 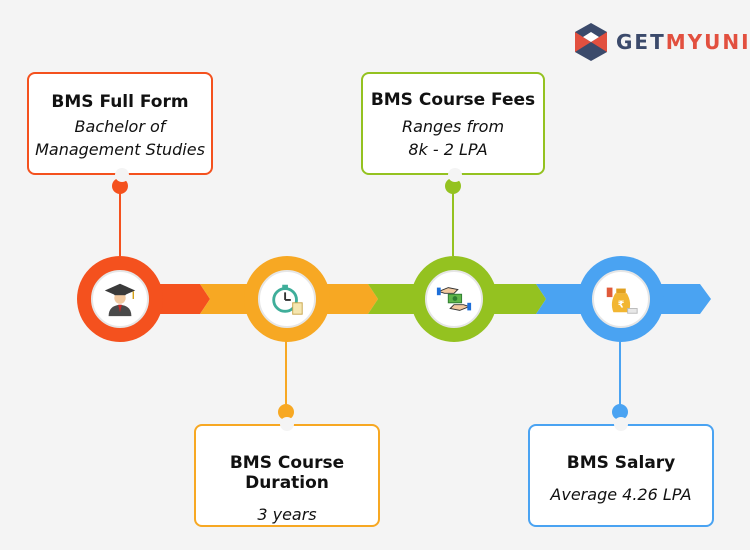 I want to click on connector-dot-fees, so click(x=453, y=186).